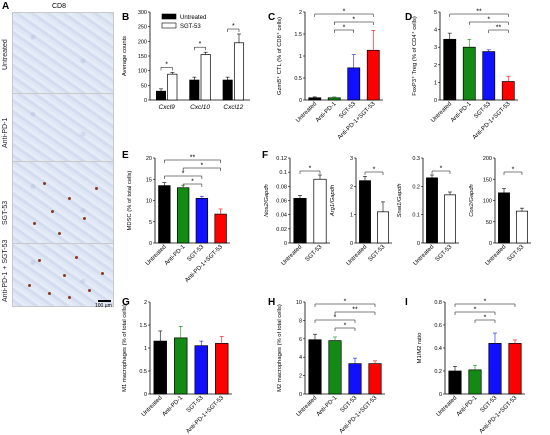  I want to click on chart-e-y-tick-label: 20, so click(149, 159).